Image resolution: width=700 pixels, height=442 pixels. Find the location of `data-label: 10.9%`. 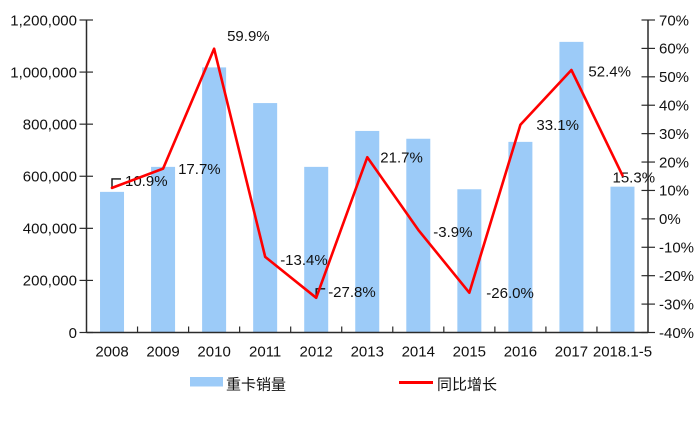

data-label: 10.9% is located at coordinates (146, 181).